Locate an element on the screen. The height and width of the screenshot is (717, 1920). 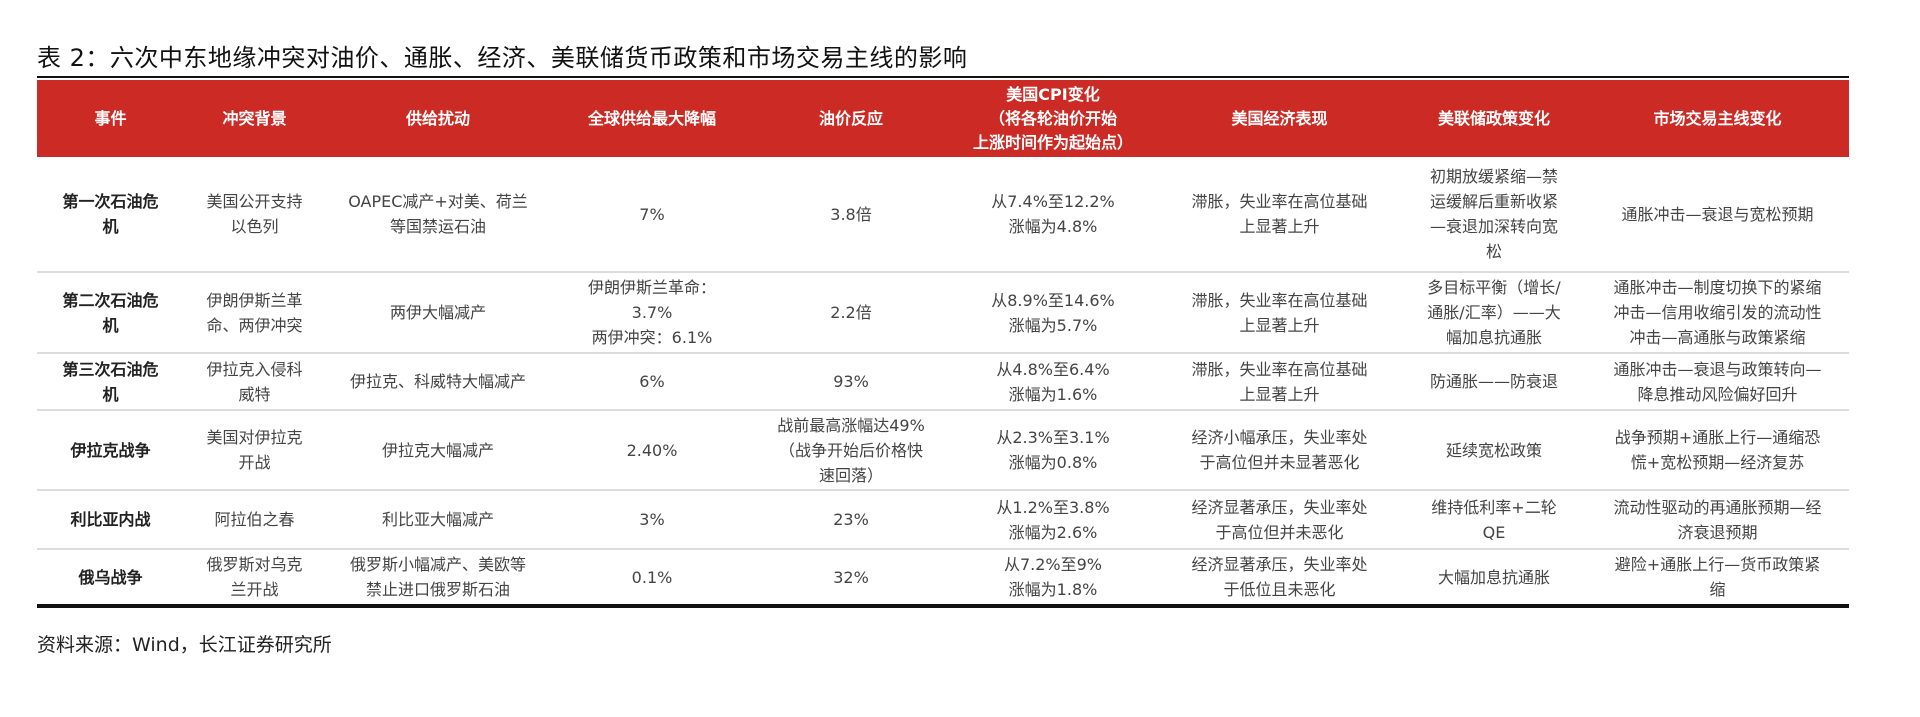
table-cell: 从7.4%至12.2% 涨幅为4.8% is located at coordinates (1053, 215).